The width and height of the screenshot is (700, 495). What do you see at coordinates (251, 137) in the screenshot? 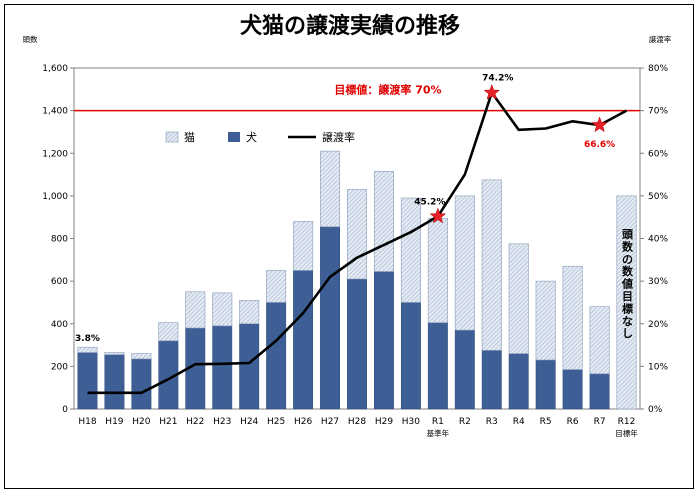
I see `legend-label-dog: 犬` at bounding box center [251, 137].